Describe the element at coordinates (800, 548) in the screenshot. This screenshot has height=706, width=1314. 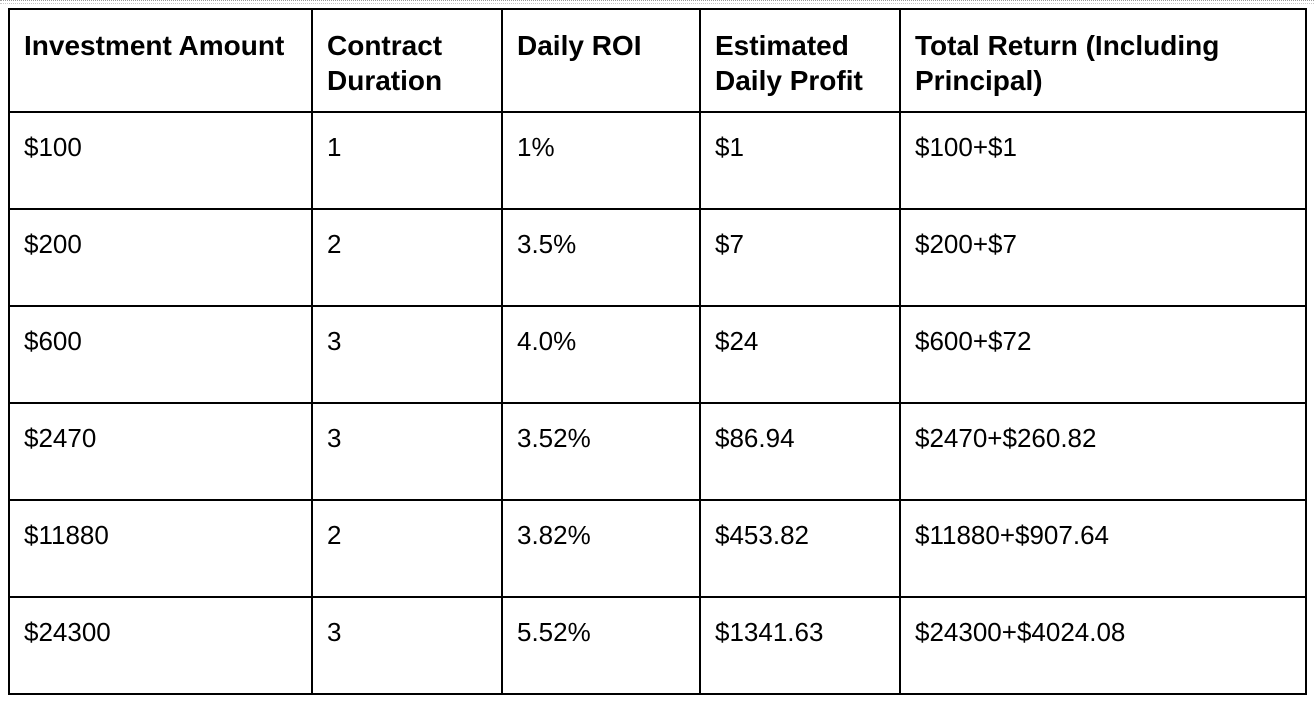
I see `cell-estimated-daily-profit: $453.82` at that location.